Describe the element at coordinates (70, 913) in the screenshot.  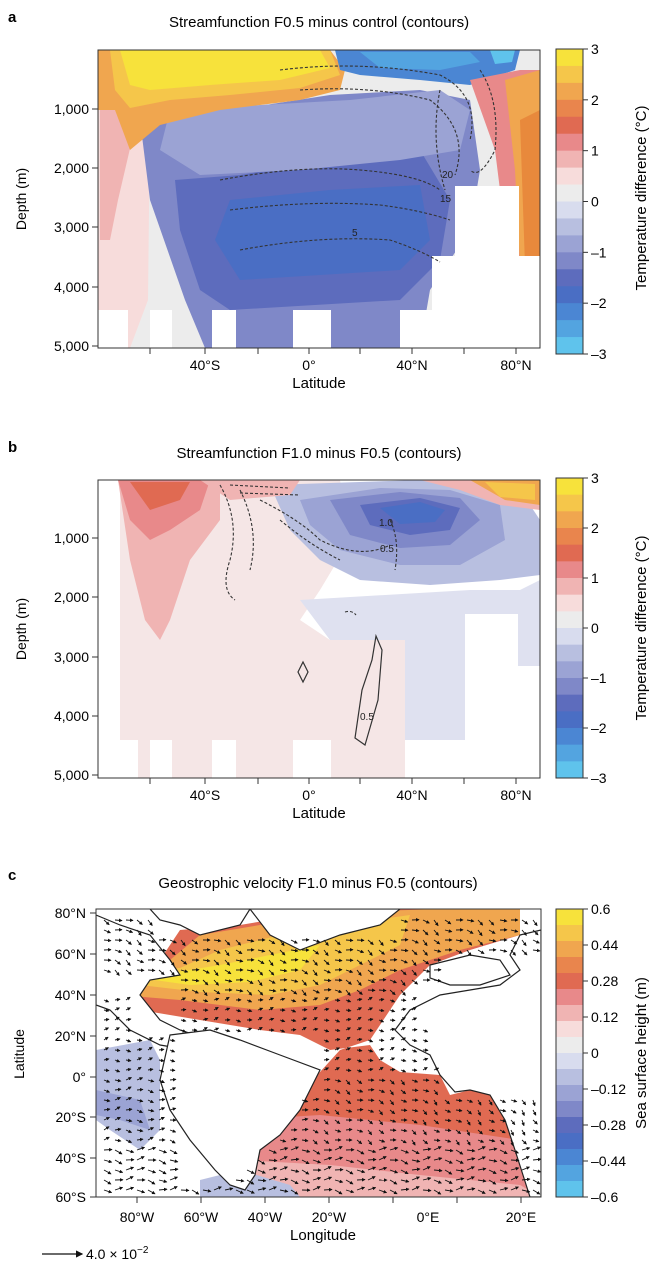
I see `panel-c-ytick: 80°N` at that location.